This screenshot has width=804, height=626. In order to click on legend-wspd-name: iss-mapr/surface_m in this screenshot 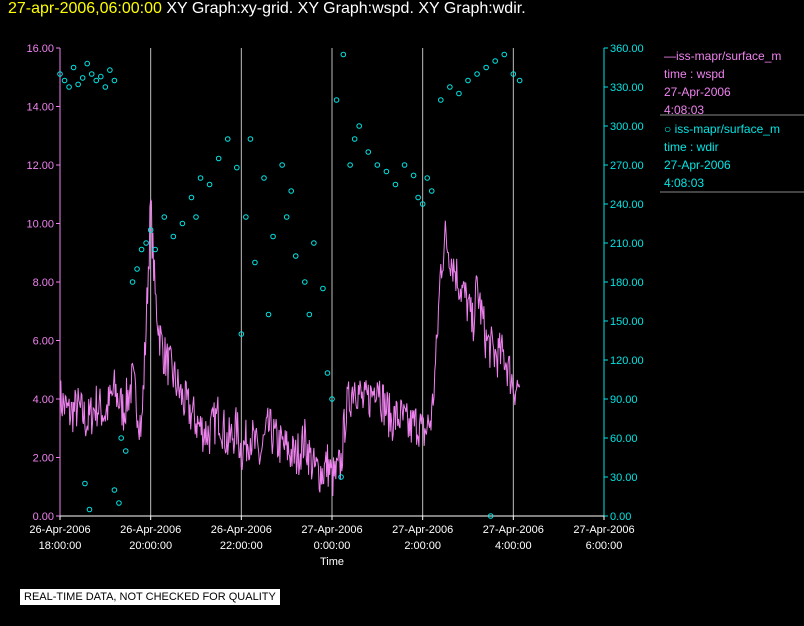, I will do `click(729, 56)`.